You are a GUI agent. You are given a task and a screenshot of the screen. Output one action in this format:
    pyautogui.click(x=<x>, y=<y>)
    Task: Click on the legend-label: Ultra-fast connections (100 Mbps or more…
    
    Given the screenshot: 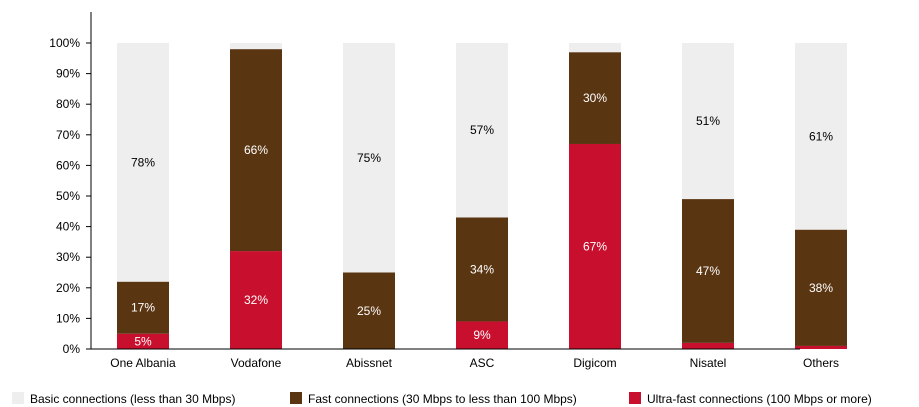 What is the action you would take?
    pyautogui.click(x=759, y=399)
    